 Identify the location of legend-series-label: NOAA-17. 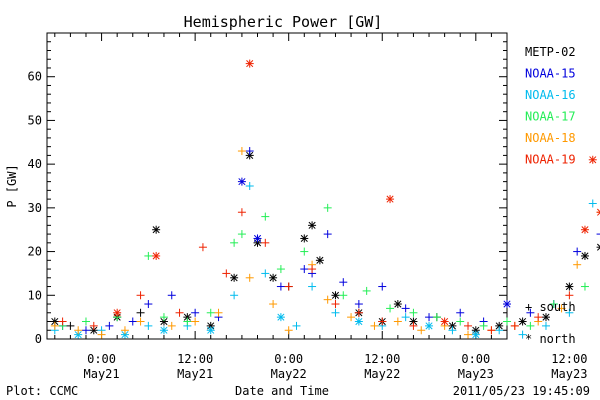
(550, 117).